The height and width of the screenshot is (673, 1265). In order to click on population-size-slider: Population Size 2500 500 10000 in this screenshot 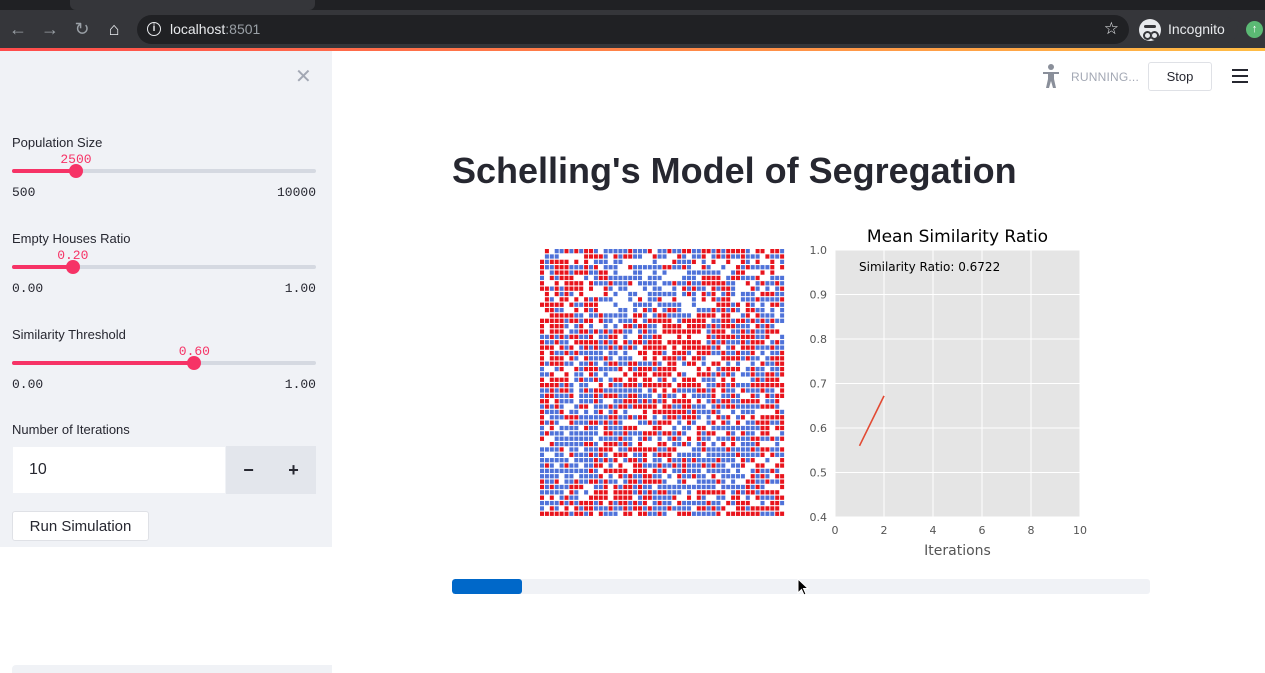, I will do `click(164, 171)`.